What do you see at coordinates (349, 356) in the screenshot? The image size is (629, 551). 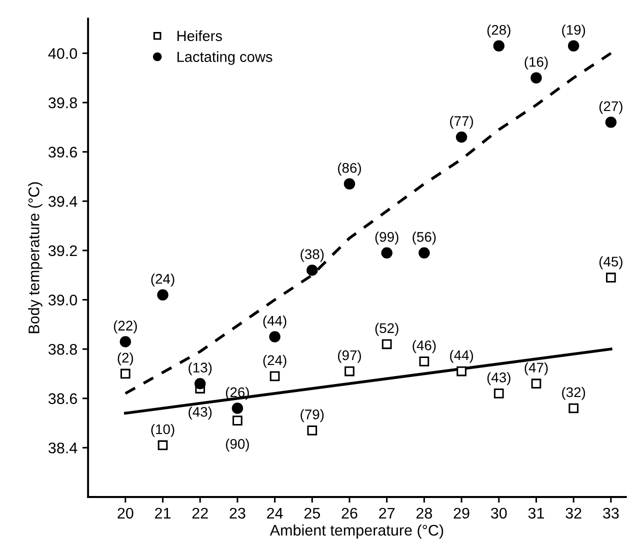 I see `annotation: (97)` at bounding box center [349, 356].